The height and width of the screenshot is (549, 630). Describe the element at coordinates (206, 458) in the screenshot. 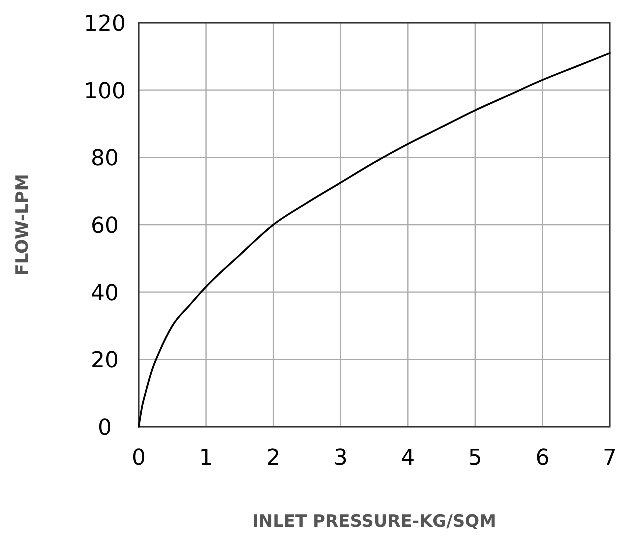

I see `x-tick-label: 1` at that location.